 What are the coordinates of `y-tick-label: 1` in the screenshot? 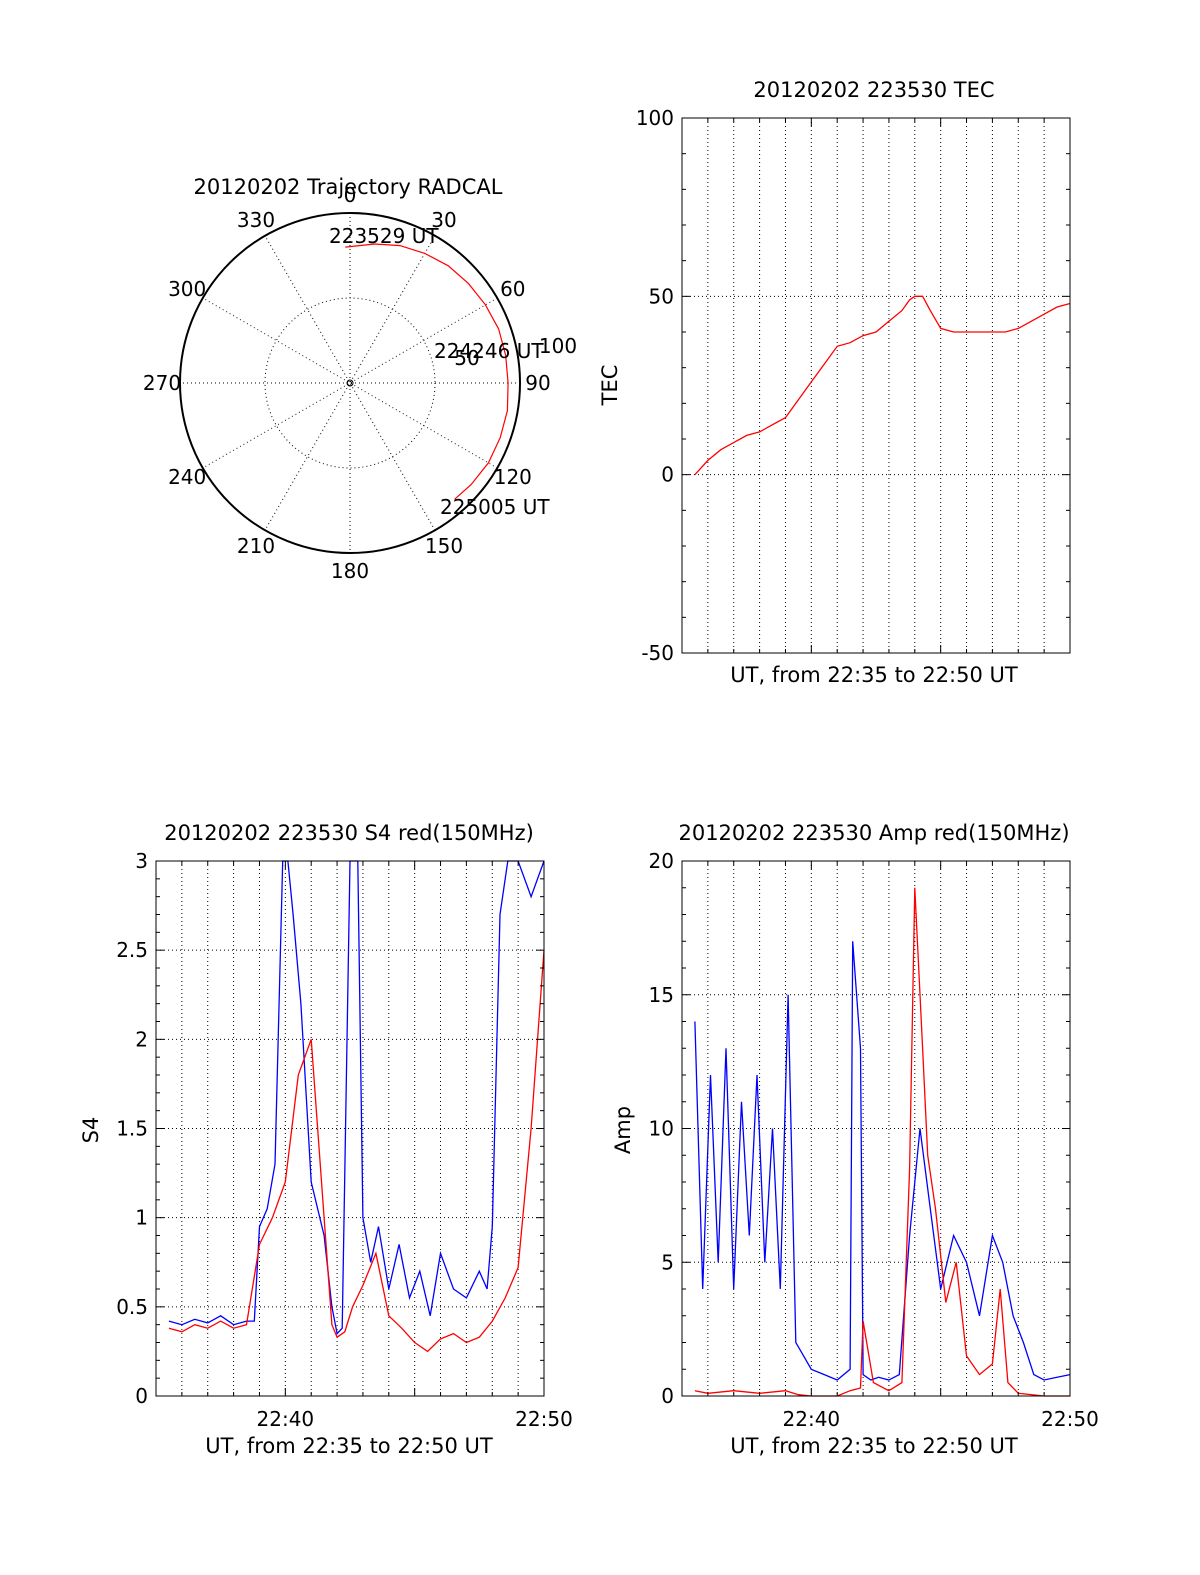 It's located at (141, 1218).